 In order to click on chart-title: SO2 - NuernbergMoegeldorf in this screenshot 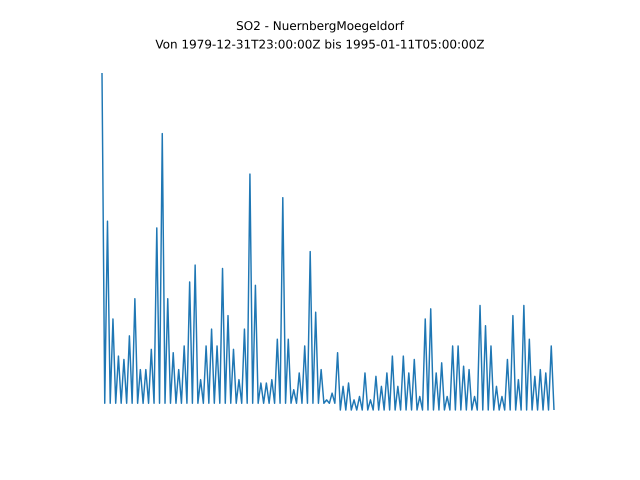, I will do `click(320, 26)`.